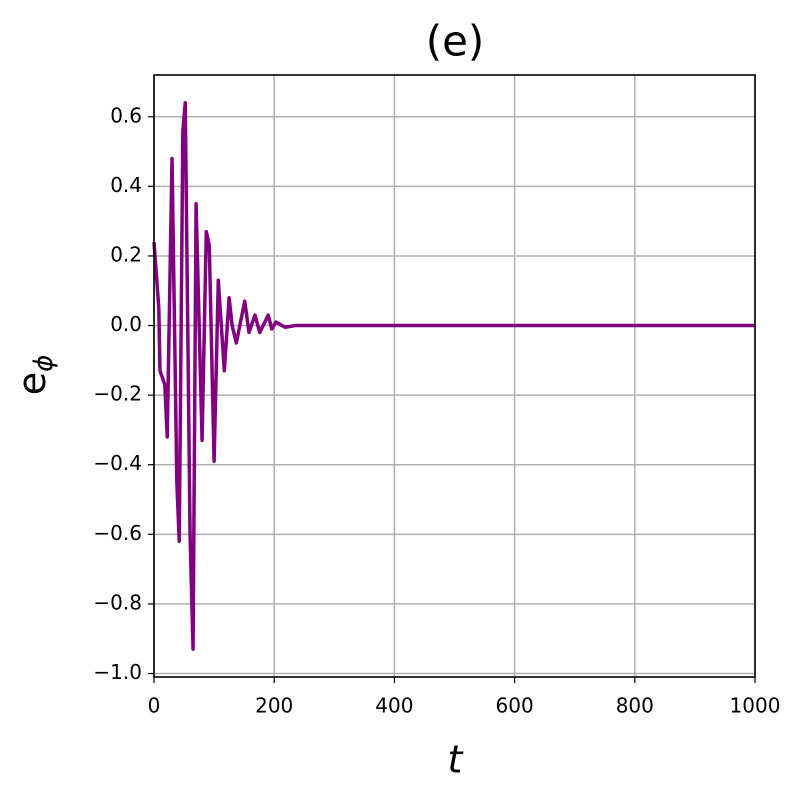 The image size is (800, 800). Describe the element at coordinates (456, 760) in the screenshot. I see `x-axis-label: t` at that location.